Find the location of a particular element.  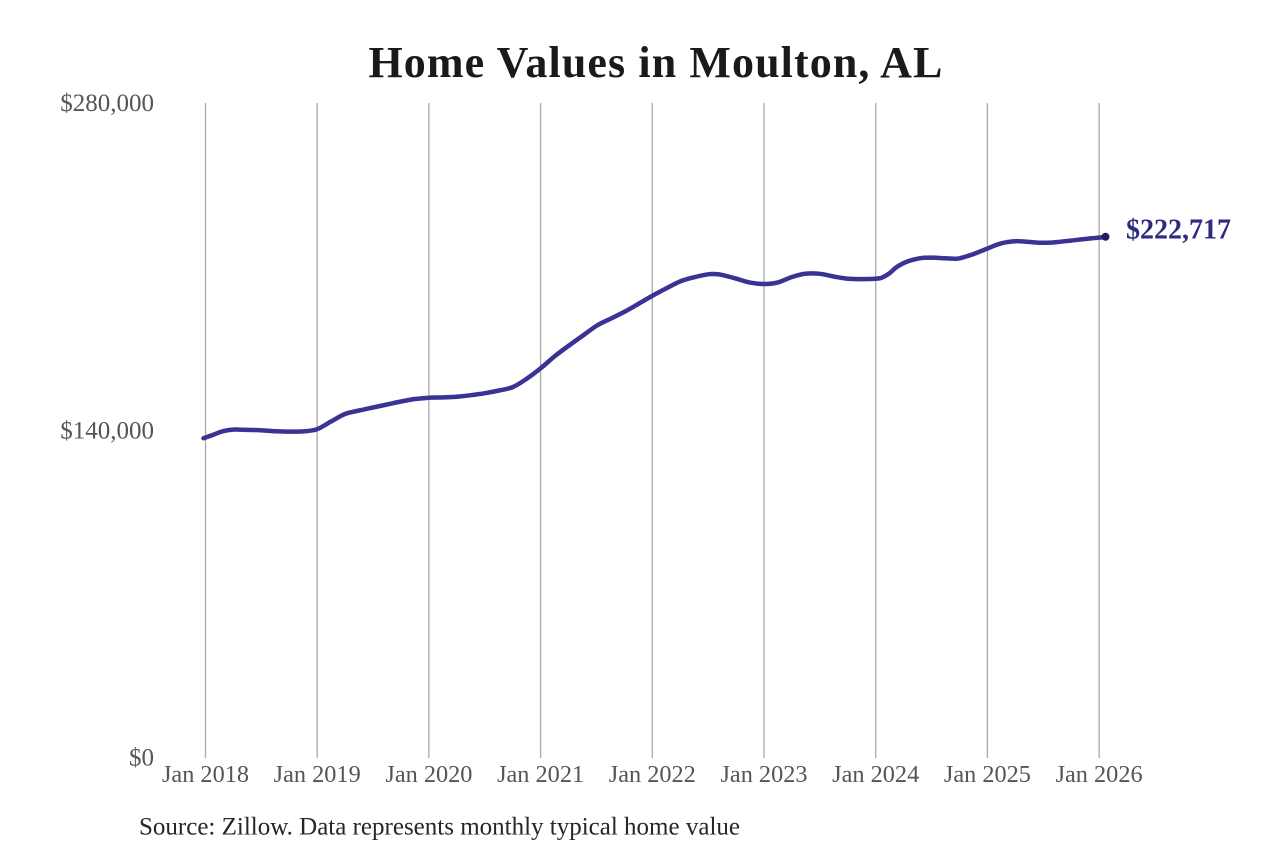

svg-text: $140,000 is located at coordinates (107, 430).